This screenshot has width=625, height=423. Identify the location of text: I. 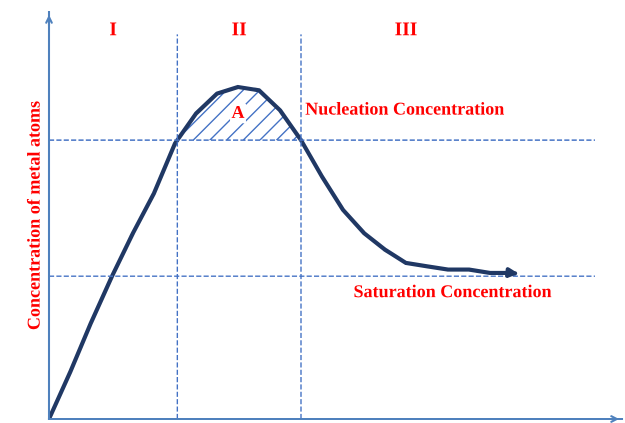
(113, 29).